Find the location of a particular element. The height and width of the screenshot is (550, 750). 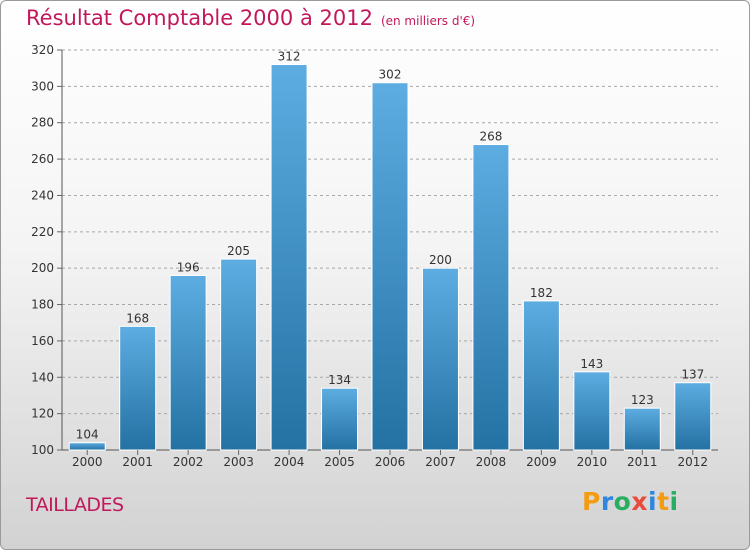

proxiti-logo: Proxiti is located at coordinates (630, 501).